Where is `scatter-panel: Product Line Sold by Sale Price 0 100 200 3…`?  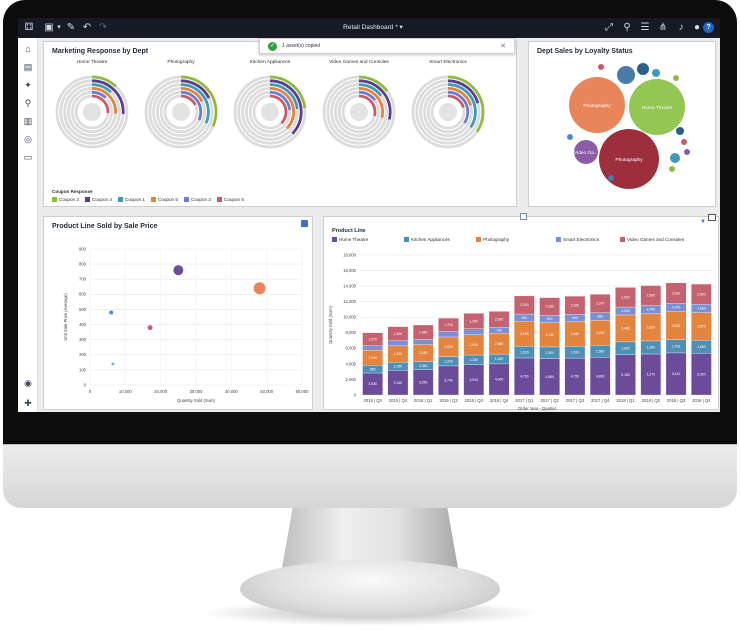
scatter-panel: Product Line Sold by Sale Price 0 100 200 3… is located at coordinates (178, 313).